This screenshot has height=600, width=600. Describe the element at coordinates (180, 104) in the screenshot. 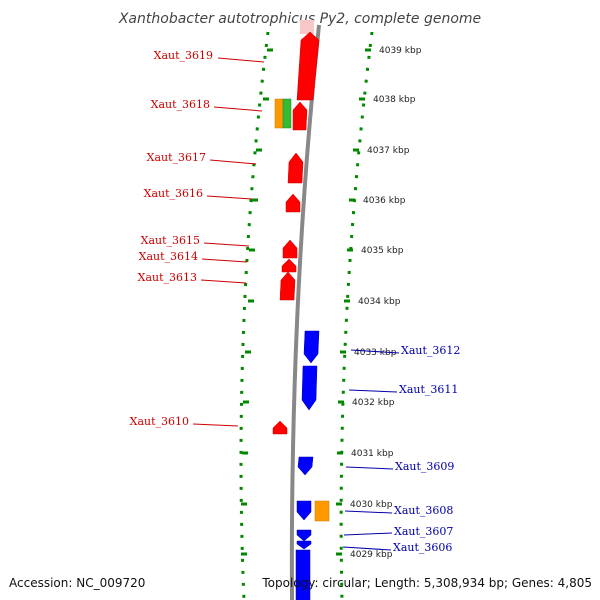

I see `gene-label: Xaut_3618` at that location.